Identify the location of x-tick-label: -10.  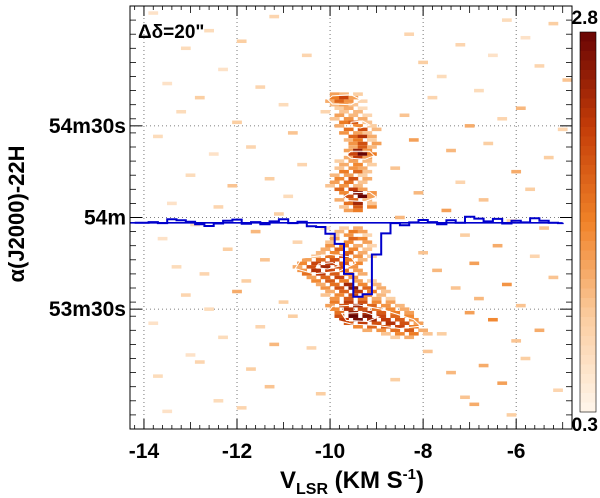
(330, 451).